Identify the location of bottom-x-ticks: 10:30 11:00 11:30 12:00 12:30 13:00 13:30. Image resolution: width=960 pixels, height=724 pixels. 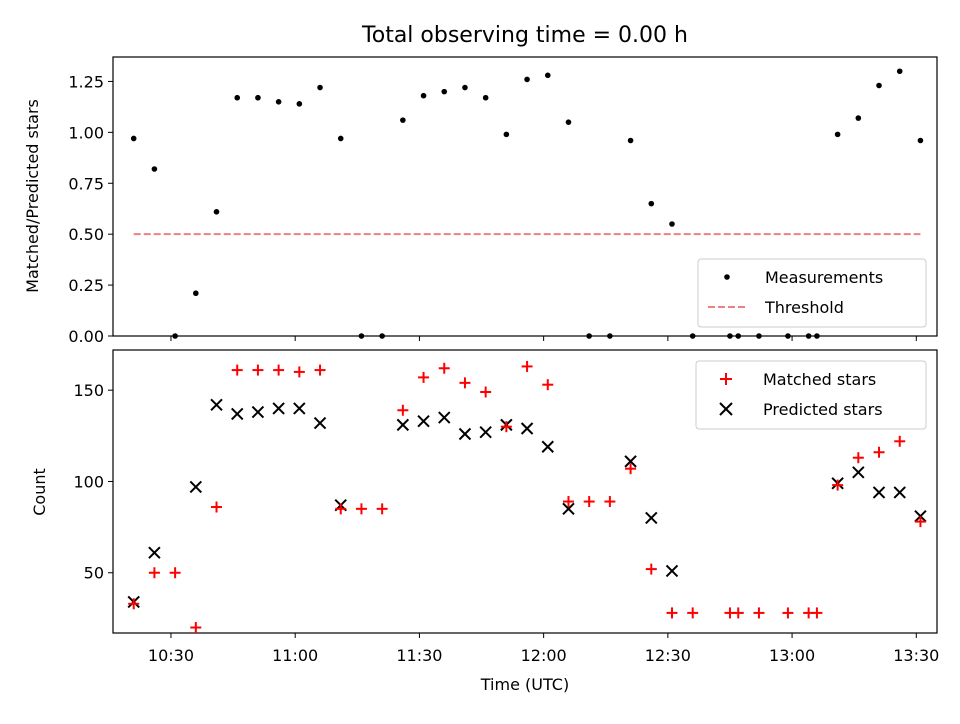
(543, 649).